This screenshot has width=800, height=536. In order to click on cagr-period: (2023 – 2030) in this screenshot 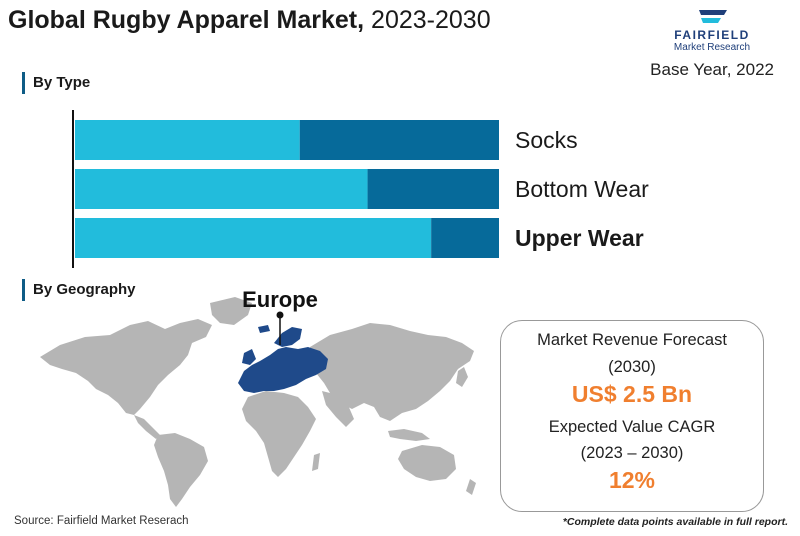, I will do `click(632, 453)`.